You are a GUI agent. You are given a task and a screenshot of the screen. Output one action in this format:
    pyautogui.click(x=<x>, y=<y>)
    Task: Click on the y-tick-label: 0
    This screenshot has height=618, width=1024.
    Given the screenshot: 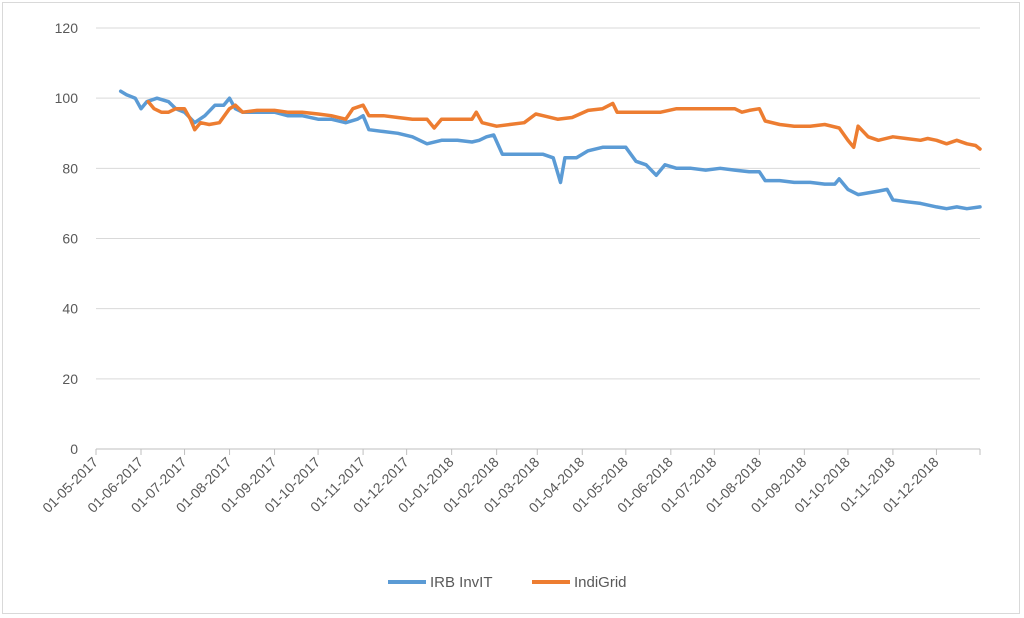 What is the action you would take?
    pyautogui.click(x=74, y=449)
    